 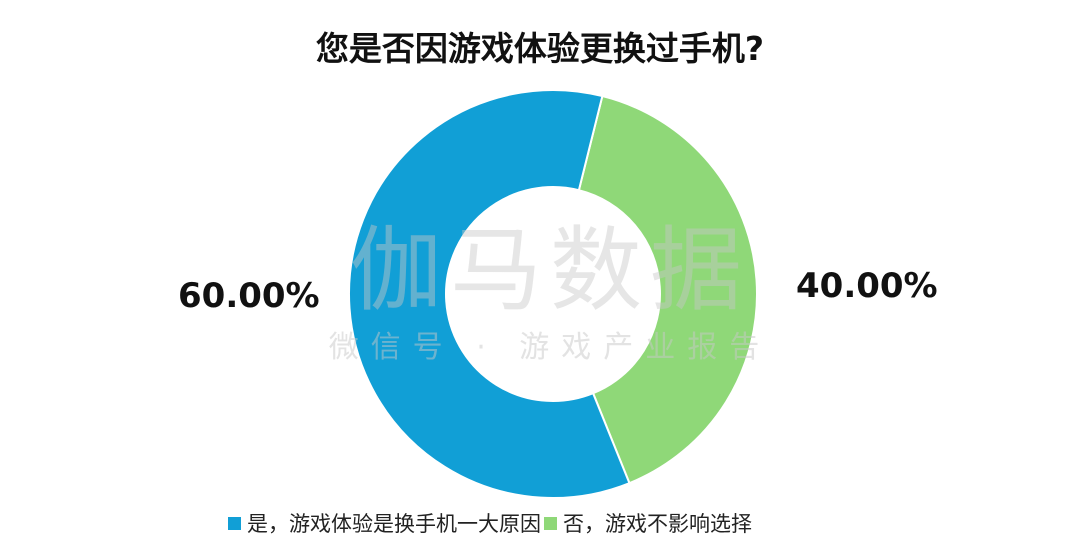 What do you see at coordinates (540, 48) in the screenshot?
I see `chart-title: 您是否因游戏体验更换过手机?` at bounding box center [540, 48].